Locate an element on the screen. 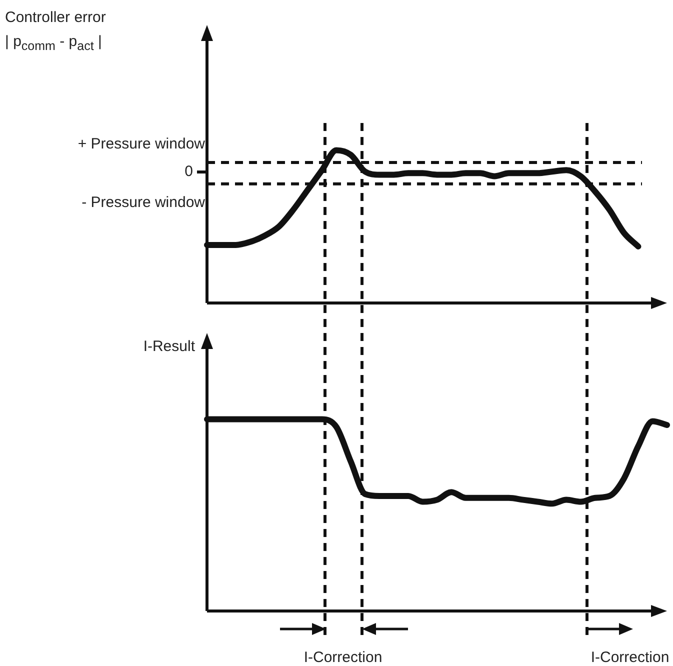 The height and width of the screenshot is (666, 673). y-axis-title: Controller error | p$_{comm}$ - p$_{act}$ | is located at coordinates (55, 31).